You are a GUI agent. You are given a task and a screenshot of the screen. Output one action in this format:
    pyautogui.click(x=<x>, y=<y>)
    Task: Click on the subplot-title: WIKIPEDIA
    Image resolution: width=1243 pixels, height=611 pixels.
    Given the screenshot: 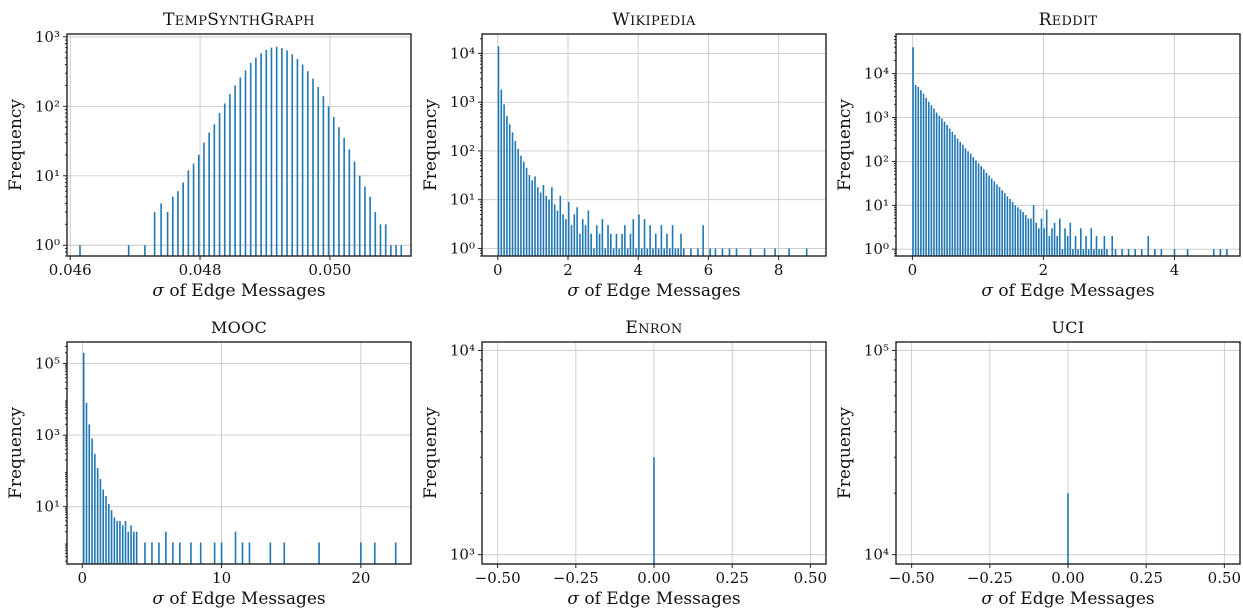 What is the action you would take?
    pyautogui.click(x=654, y=20)
    